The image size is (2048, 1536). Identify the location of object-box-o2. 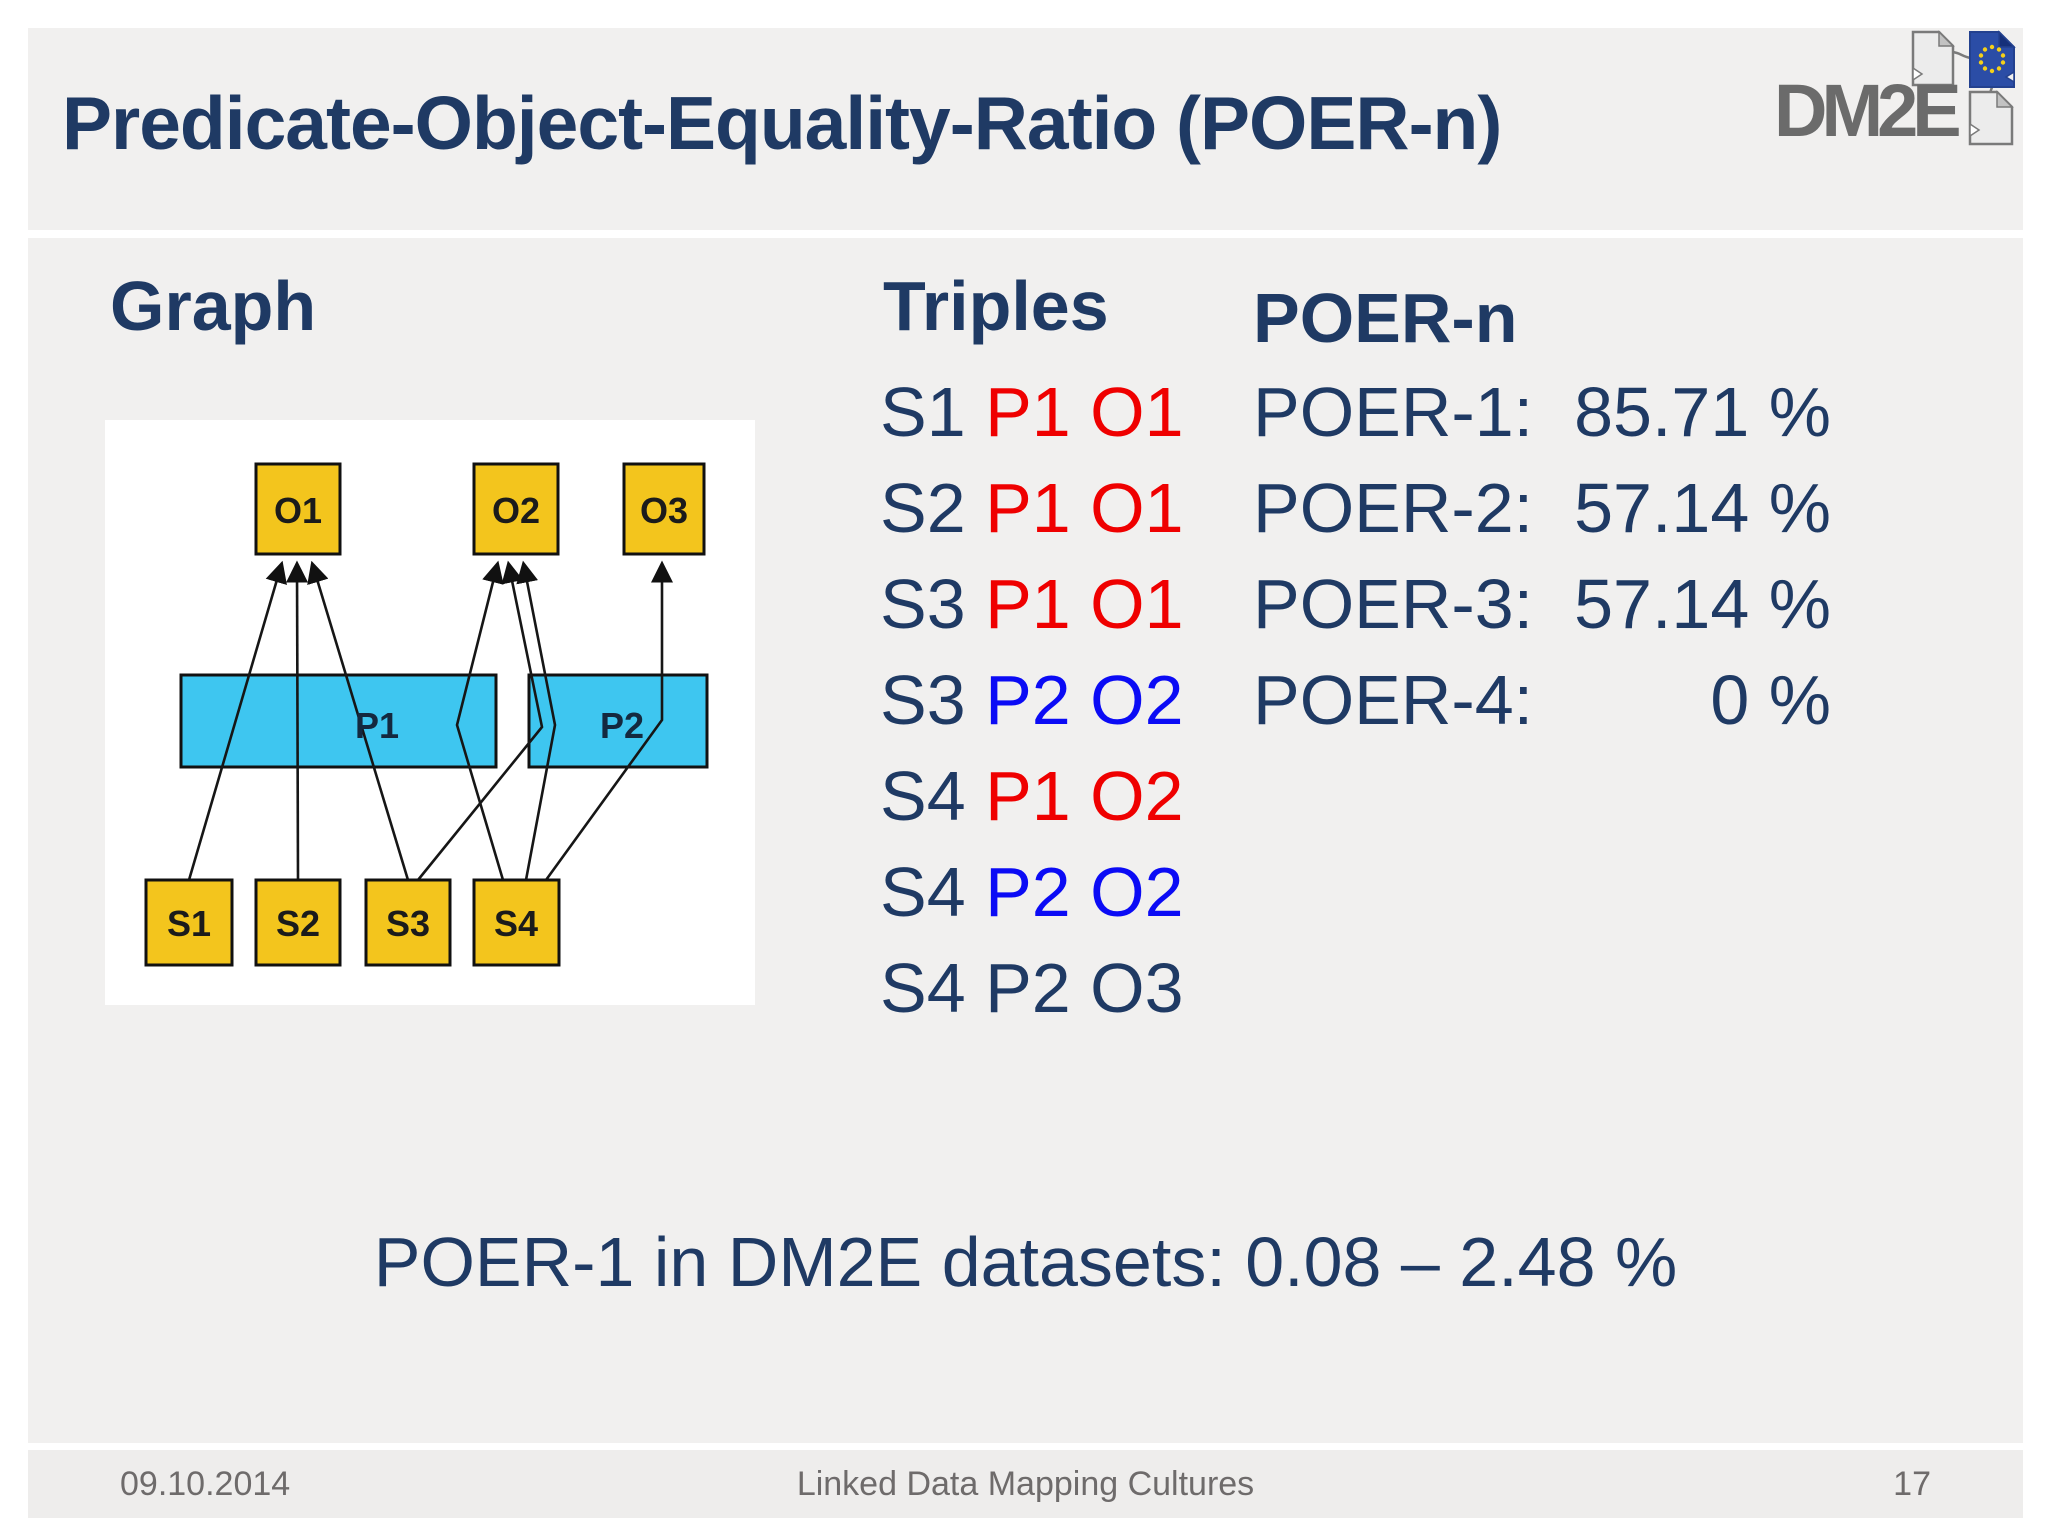
(516, 509).